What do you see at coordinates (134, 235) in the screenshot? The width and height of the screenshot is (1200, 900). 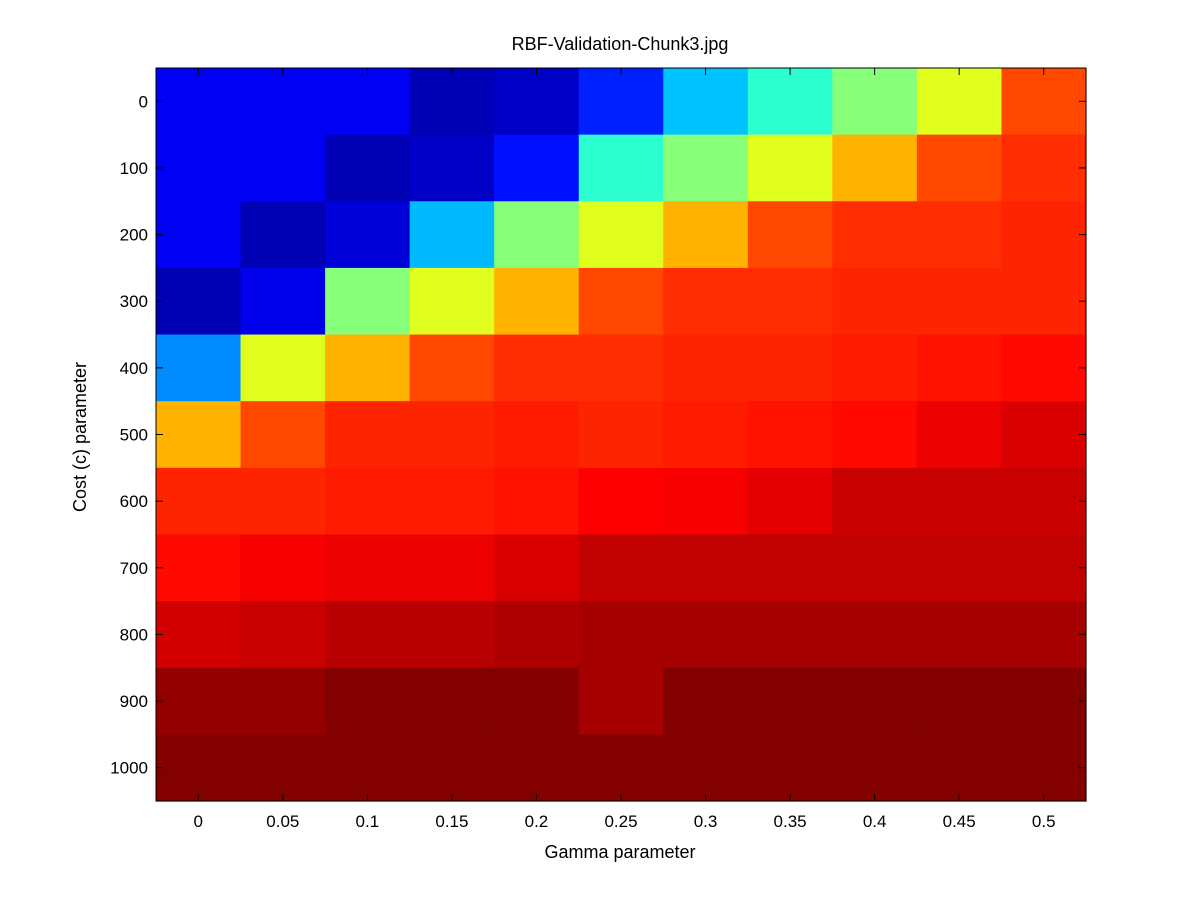 I see `y-tick-label: 200` at bounding box center [134, 235].